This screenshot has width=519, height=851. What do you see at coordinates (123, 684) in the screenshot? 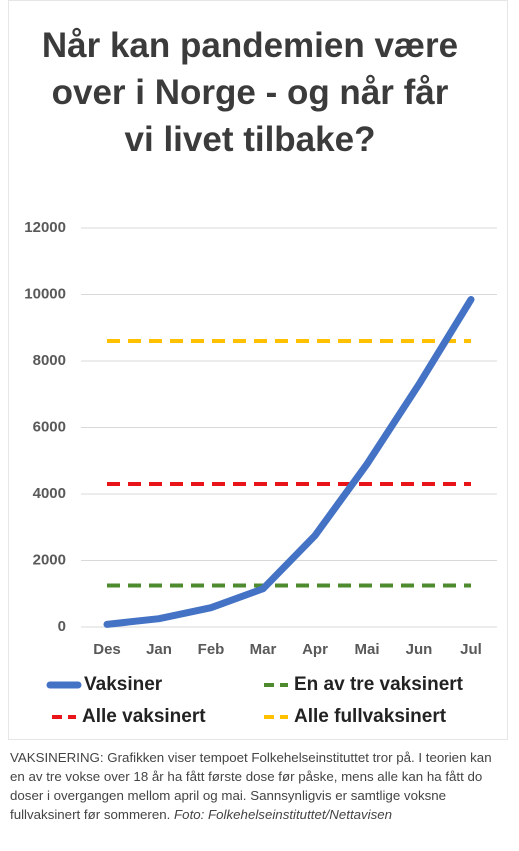
I see `legend-label: Vaksiner` at bounding box center [123, 684].